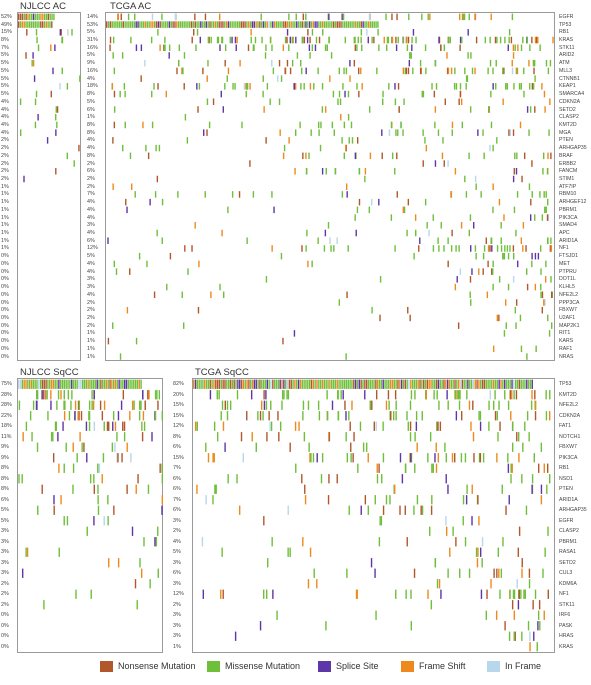  Describe the element at coordinates (177, 531) in the screenshot. I see `frequency-label: 2%` at that location.